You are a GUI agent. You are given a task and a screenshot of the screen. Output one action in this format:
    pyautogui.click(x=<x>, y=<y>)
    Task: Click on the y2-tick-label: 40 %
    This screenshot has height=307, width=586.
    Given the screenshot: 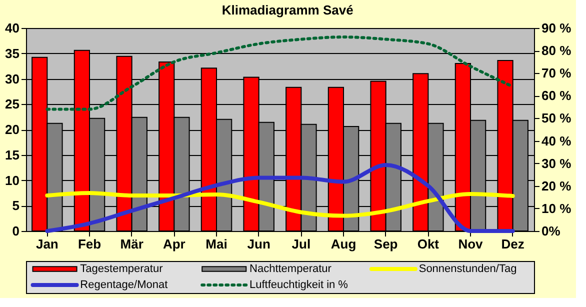 What is the action you would take?
    pyautogui.click(x=557, y=140)
    